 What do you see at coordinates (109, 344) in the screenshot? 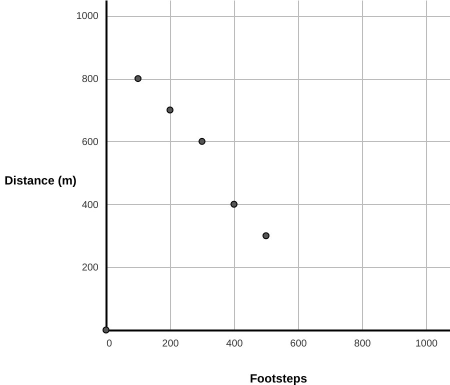
I see `x-tick-label: 0` at bounding box center [109, 344].